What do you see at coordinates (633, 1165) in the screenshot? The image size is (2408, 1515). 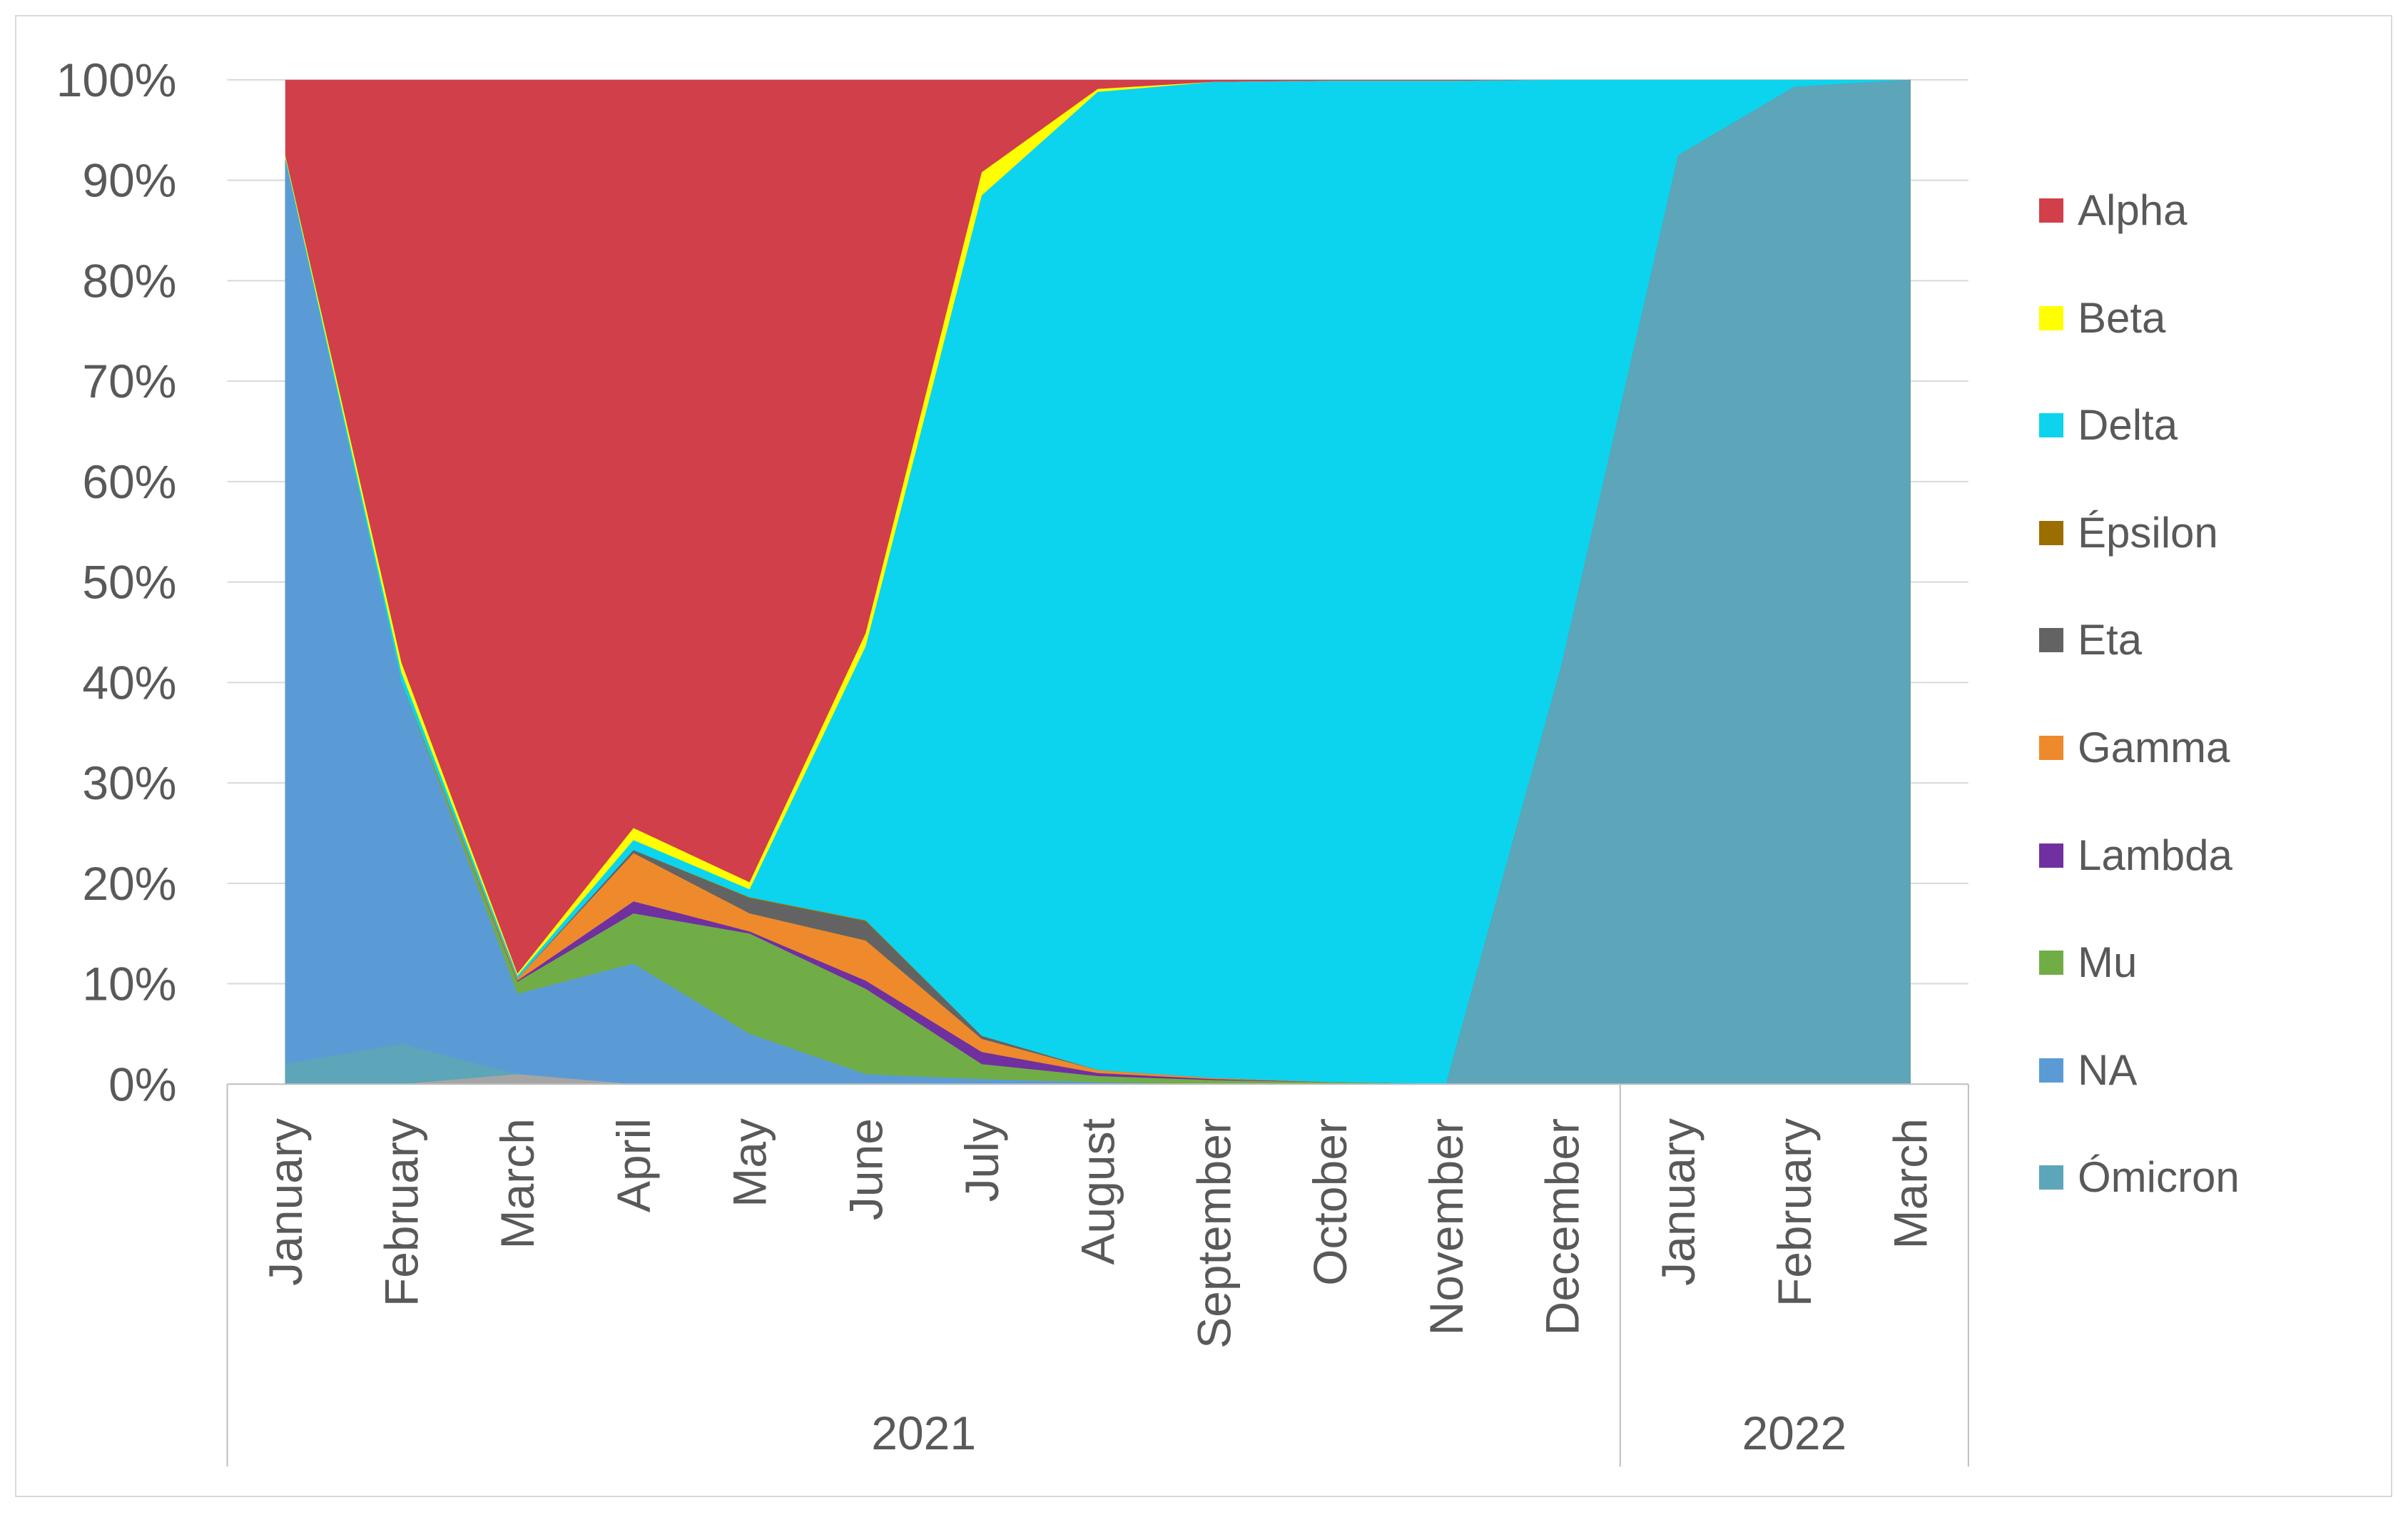 I see `x-tick-label: April` at bounding box center [633, 1165].